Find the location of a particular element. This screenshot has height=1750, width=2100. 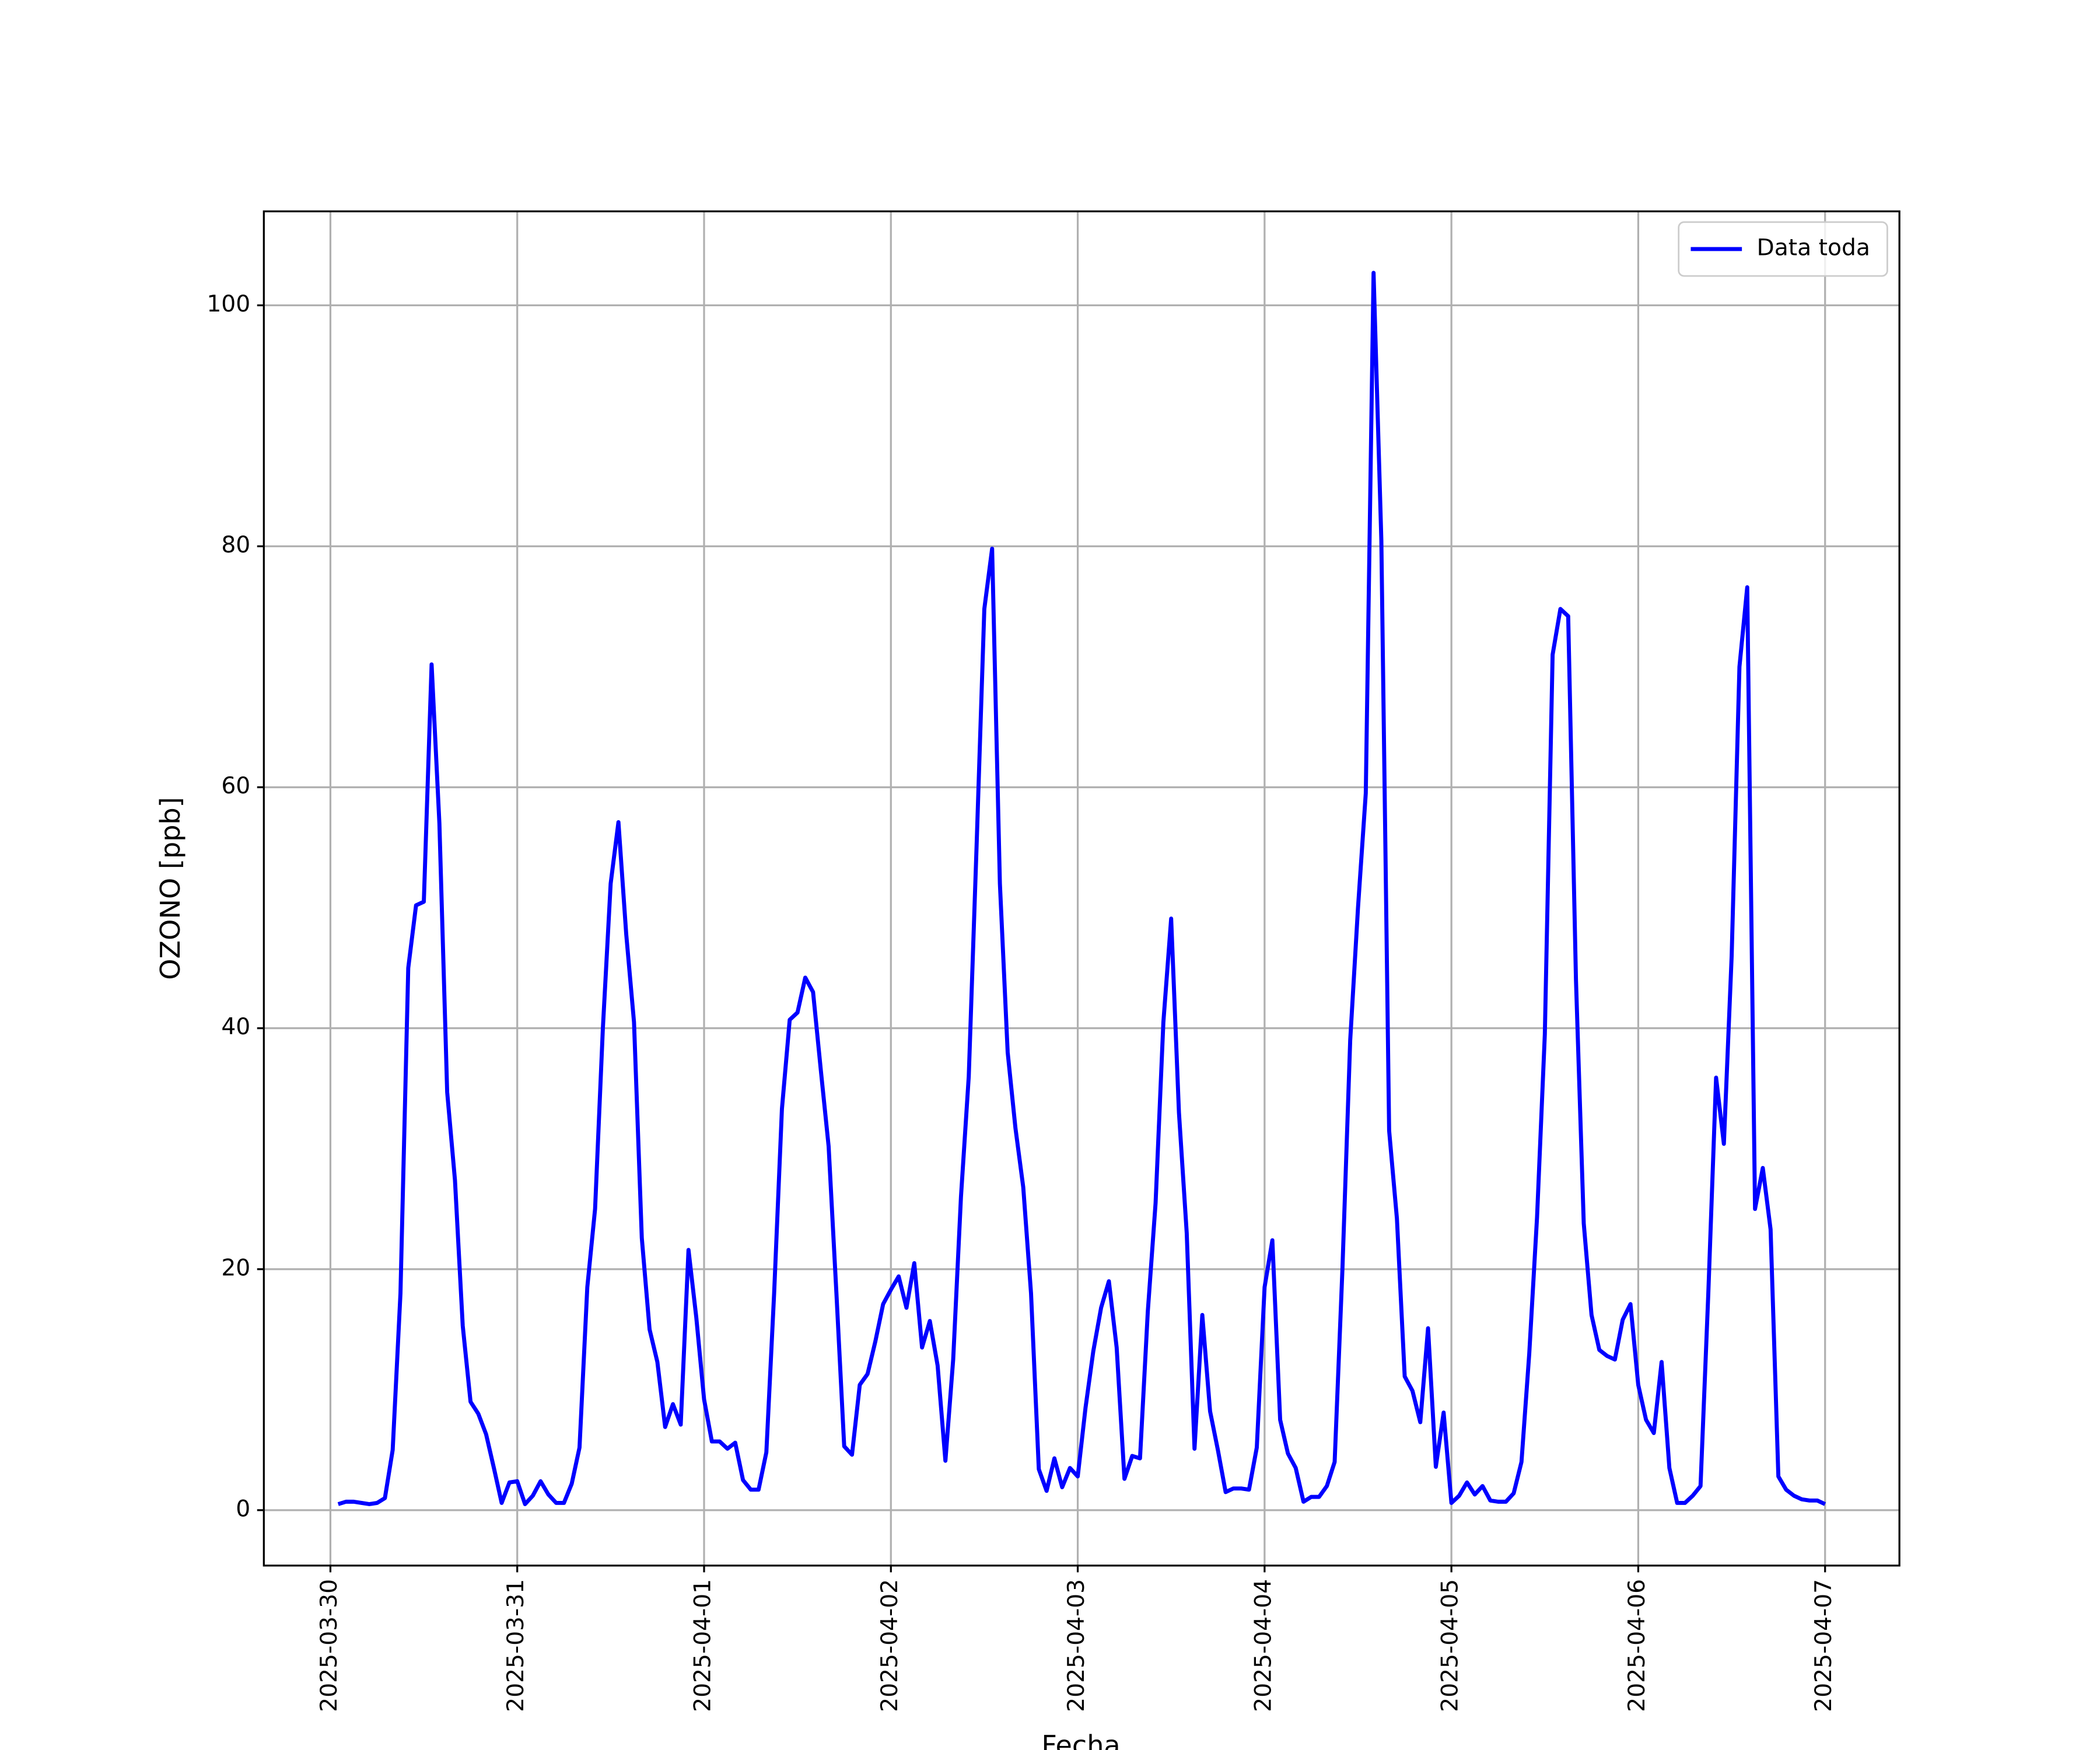

x-tick-label: 2025-04-05 is located at coordinates (1450, 1645).